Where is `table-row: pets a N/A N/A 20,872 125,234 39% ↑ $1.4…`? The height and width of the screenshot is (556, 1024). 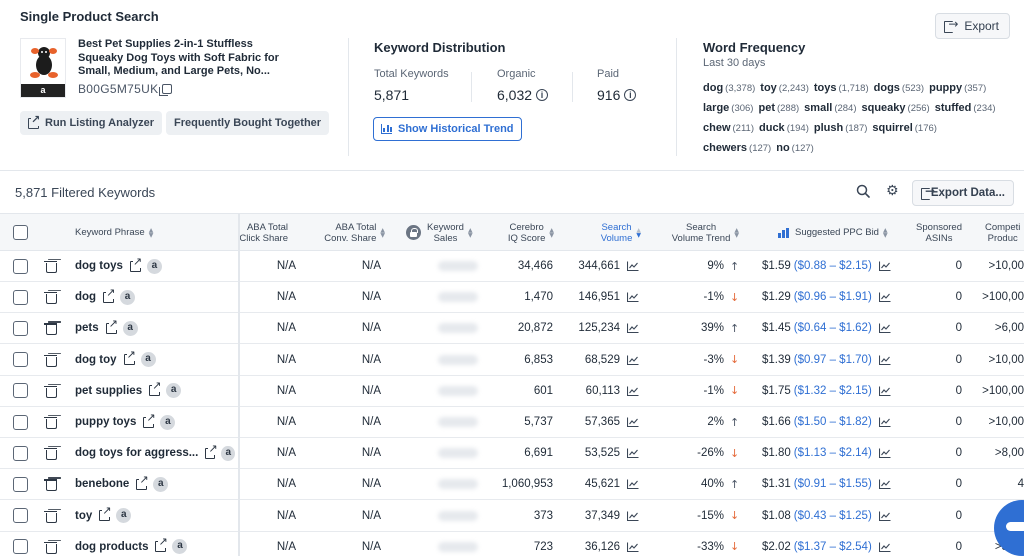
table-row: pets a N/A N/A 20,872 125,234 39% ↑ $1.4… is located at coordinates (512, 329).